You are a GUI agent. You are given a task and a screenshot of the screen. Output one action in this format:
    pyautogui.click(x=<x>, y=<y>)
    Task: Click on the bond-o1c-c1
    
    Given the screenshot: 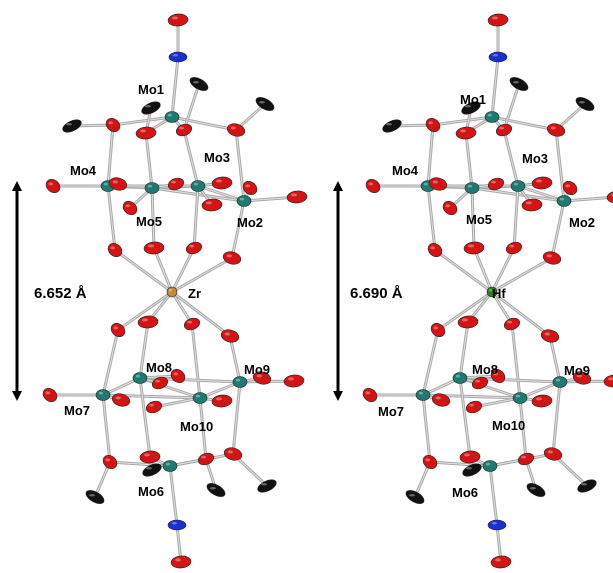 What is the action you would take?
    pyautogui.click(x=191, y=107)
    